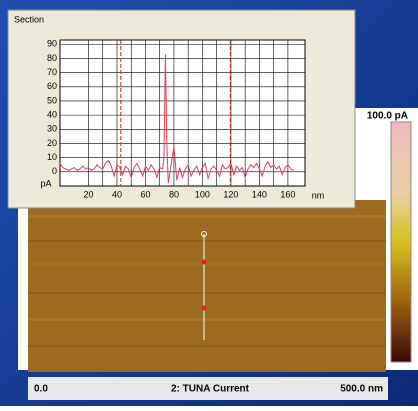 This screenshot has width=418, height=411. Describe the element at coordinates (52, 129) in the screenshot. I see `y-tick-label: 30` at that location.